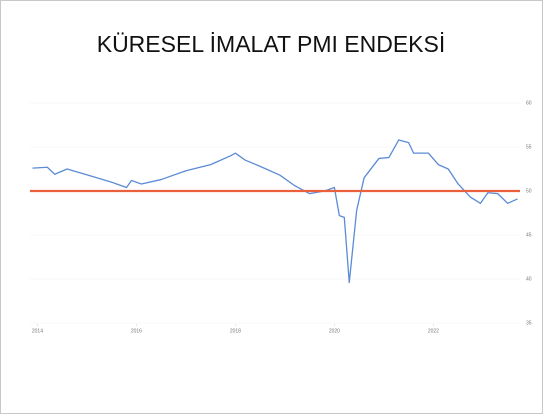 This screenshot has height=414, width=543. I want to click on x-tick-label: 2018, so click(235, 331).